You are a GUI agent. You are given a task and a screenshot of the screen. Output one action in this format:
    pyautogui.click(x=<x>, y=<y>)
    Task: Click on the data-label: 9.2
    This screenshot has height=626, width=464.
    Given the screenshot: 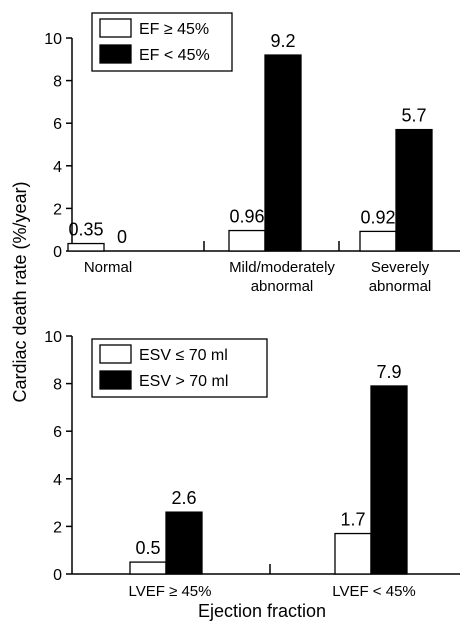 What is the action you would take?
    pyautogui.click(x=282, y=41)
    